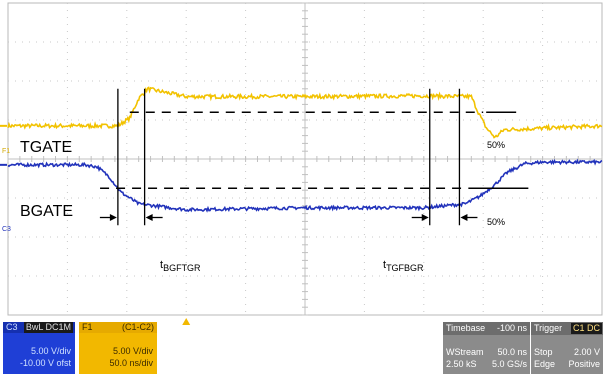 This screenshot has height=378, width=603. Describe the element at coordinates (586, 352) in the screenshot. I see `trigger-level: 2.00 V` at that location.